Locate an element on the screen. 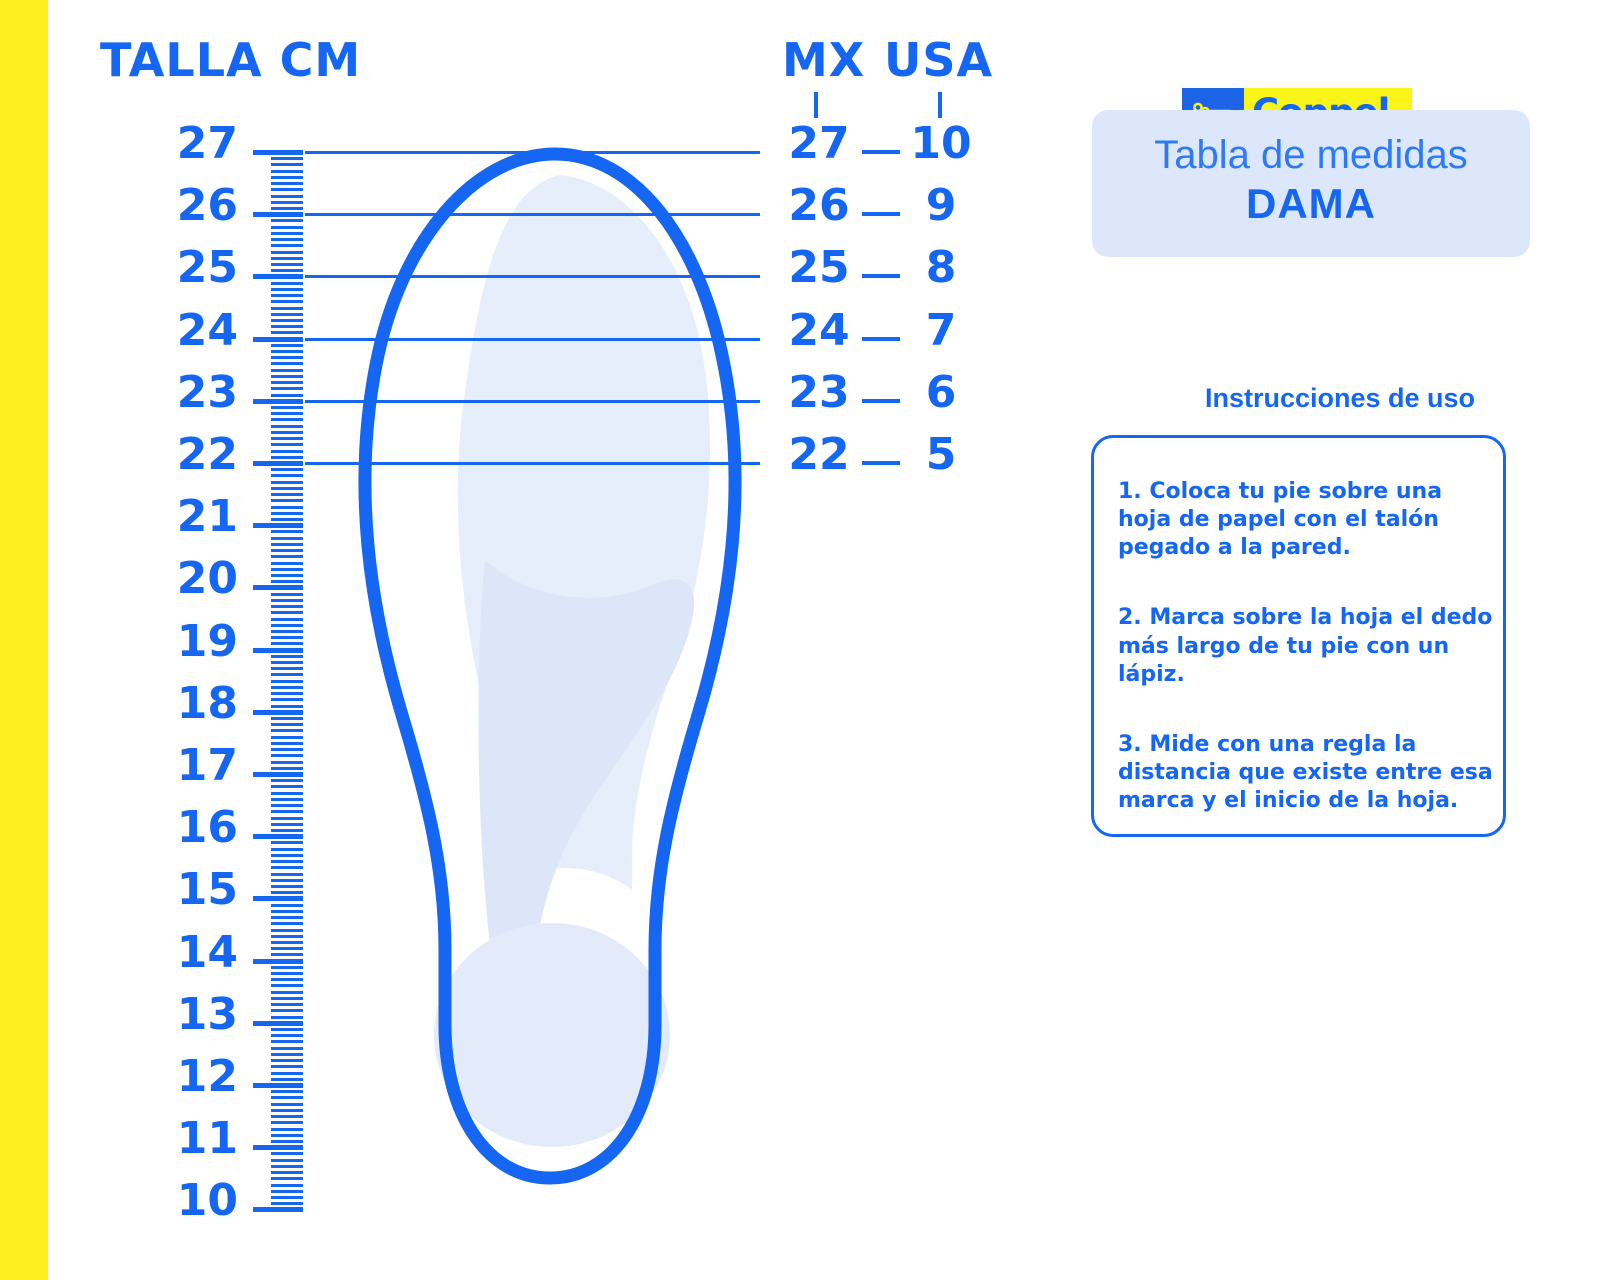 This screenshot has height=1280, width=1600. instructions-heading: Instrucciones de uso is located at coordinates (1340, 398).